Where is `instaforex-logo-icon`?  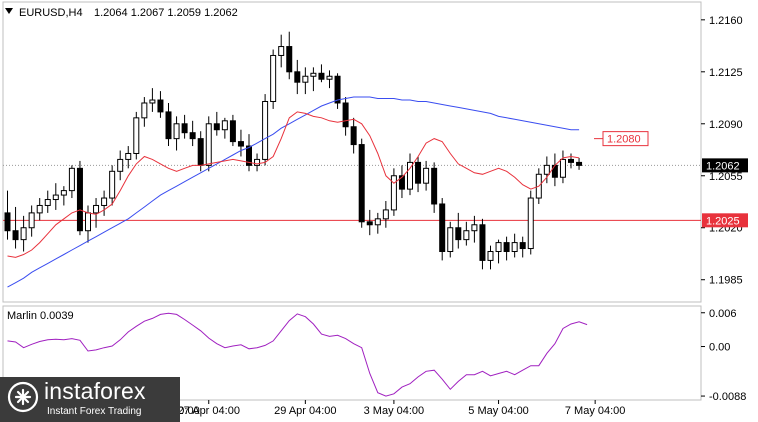
instaforex-logo-icon is located at coordinates (23, 397).